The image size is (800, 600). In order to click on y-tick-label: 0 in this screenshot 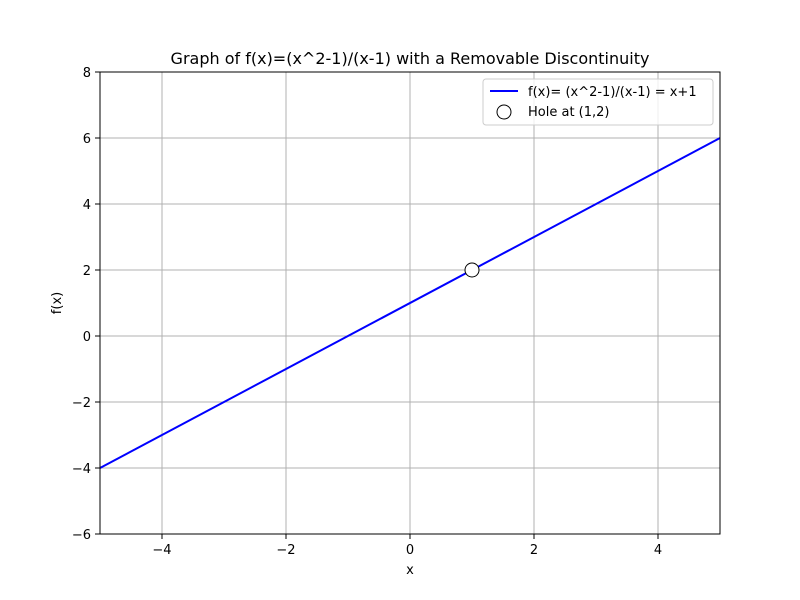, I will do `click(87, 337)`.